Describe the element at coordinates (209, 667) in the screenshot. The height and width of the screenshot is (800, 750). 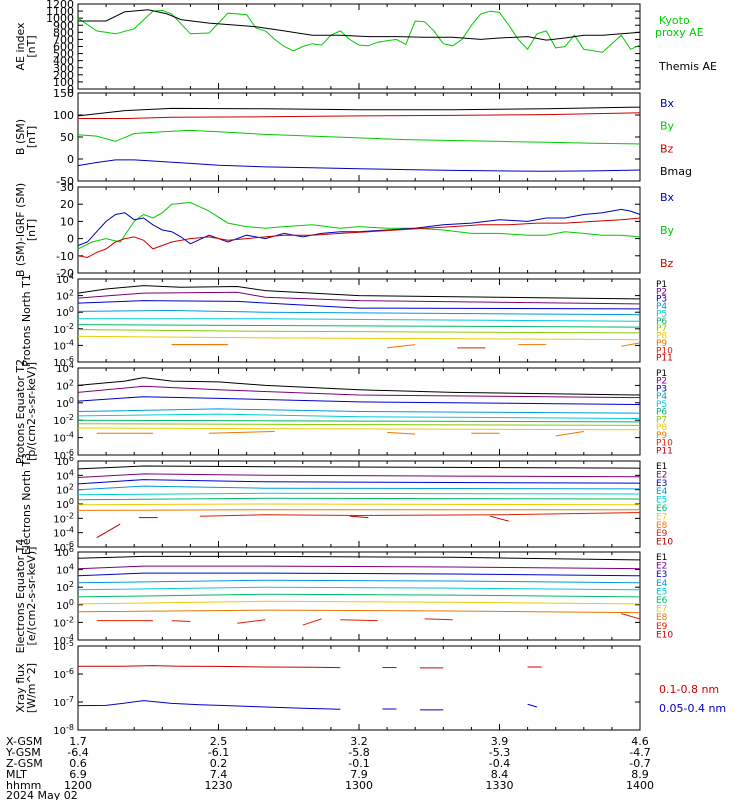
I see `series-line-0.1-0.8 nm` at that location.